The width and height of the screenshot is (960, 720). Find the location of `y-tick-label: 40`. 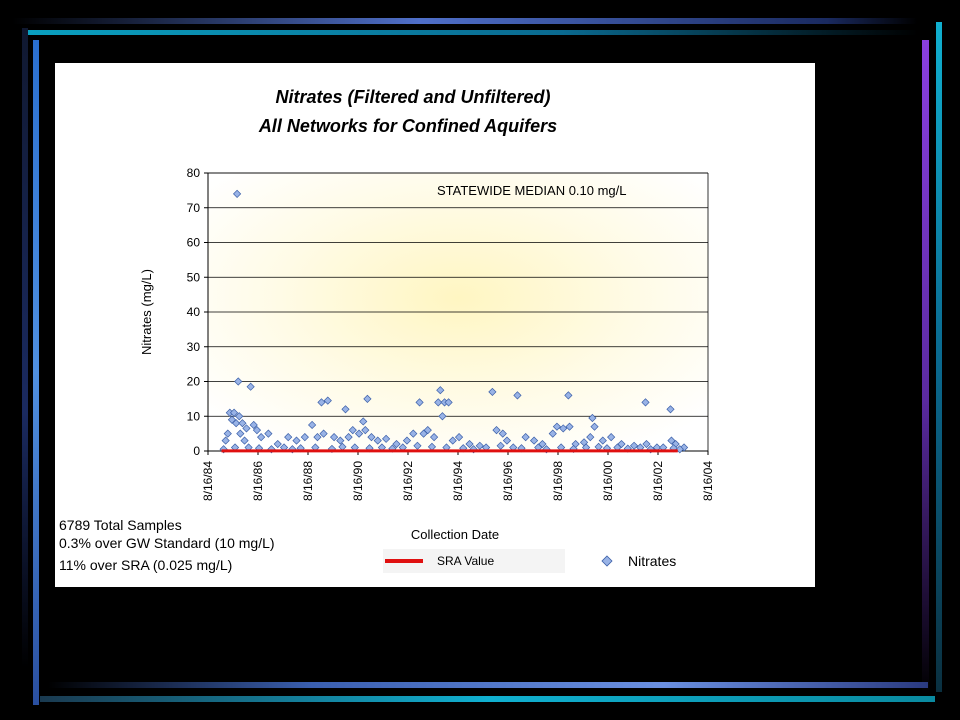

y-tick-label: 40 is located at coordinates (194, 312).